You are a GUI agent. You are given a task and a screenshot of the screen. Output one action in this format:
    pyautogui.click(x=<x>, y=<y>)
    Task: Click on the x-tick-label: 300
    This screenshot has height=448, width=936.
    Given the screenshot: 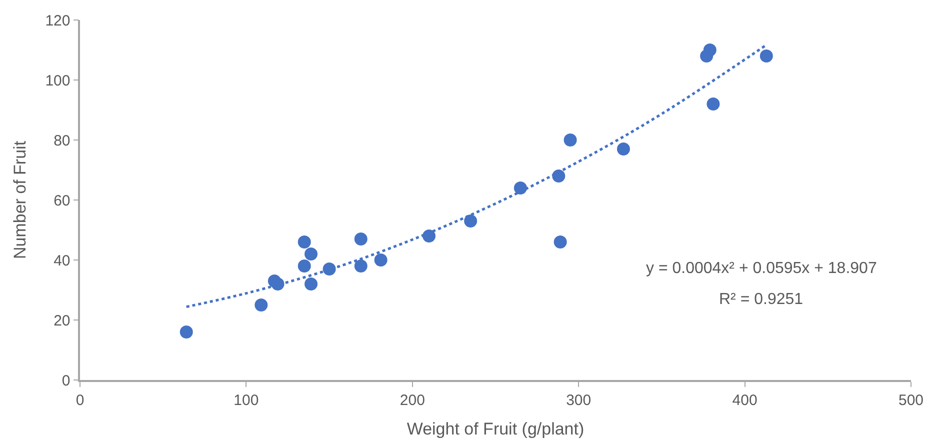 What is the action you would take?
    pyautogui.click(x=579, y=400)
    